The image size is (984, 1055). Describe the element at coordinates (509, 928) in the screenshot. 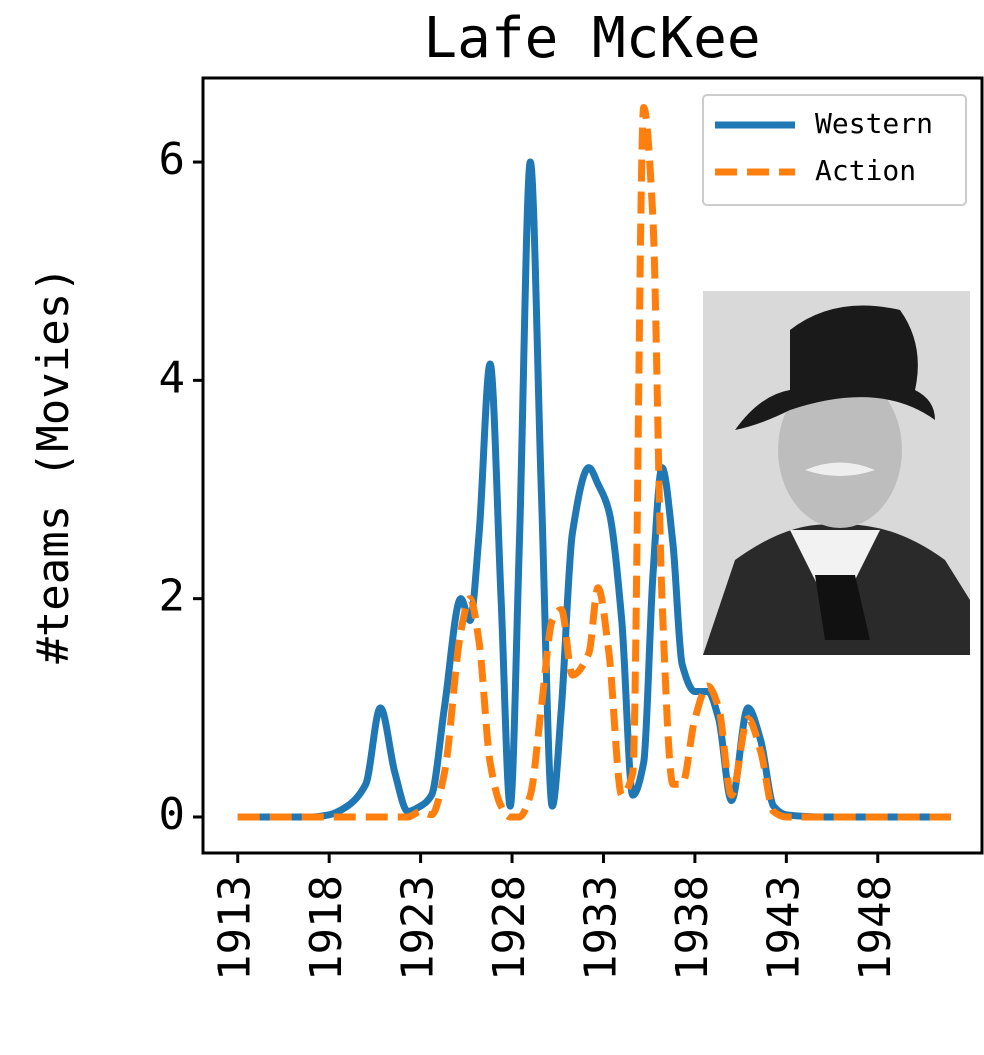

I see `x-tick-label: 1928` at that location.